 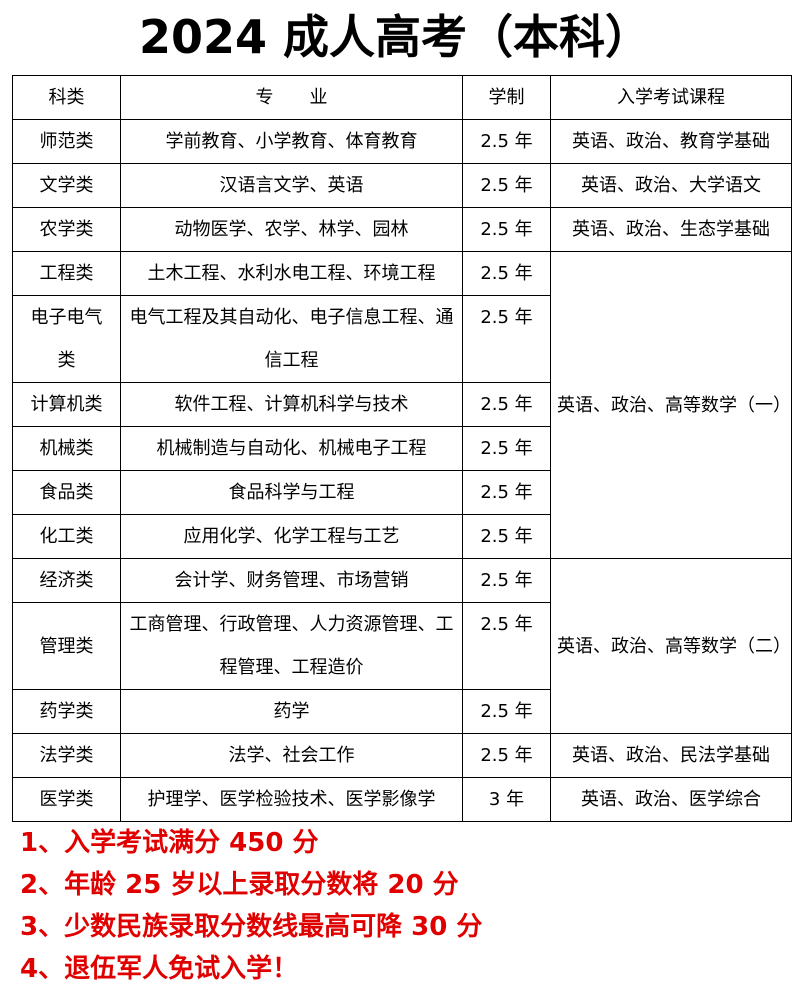 I want to click on category-cell: 经济类, so click(x=66, y=580).